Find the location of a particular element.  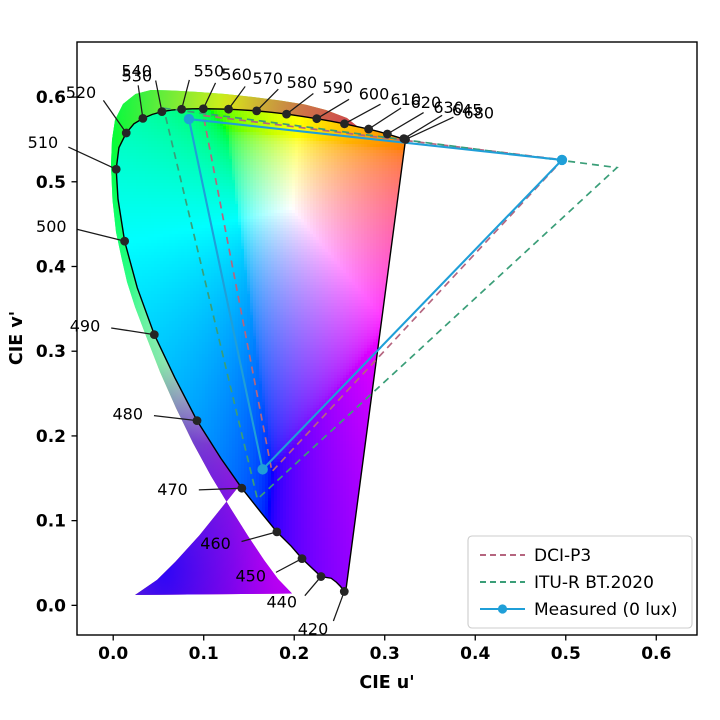

y-tick-label-0.1: 0.1 is located at coordinates (51, 522).